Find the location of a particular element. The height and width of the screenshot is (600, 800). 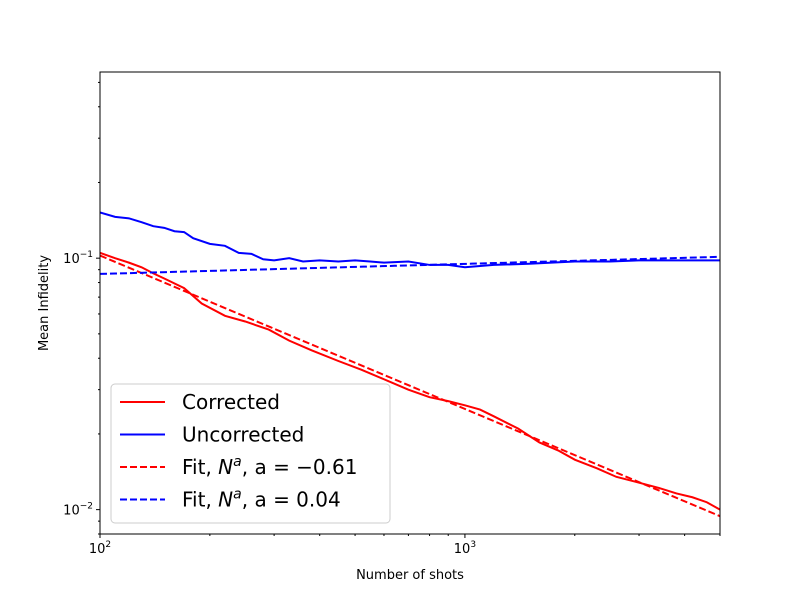

legend-label-3: Fit, Na, a = −0.61 is located at coordinates (269, 466).